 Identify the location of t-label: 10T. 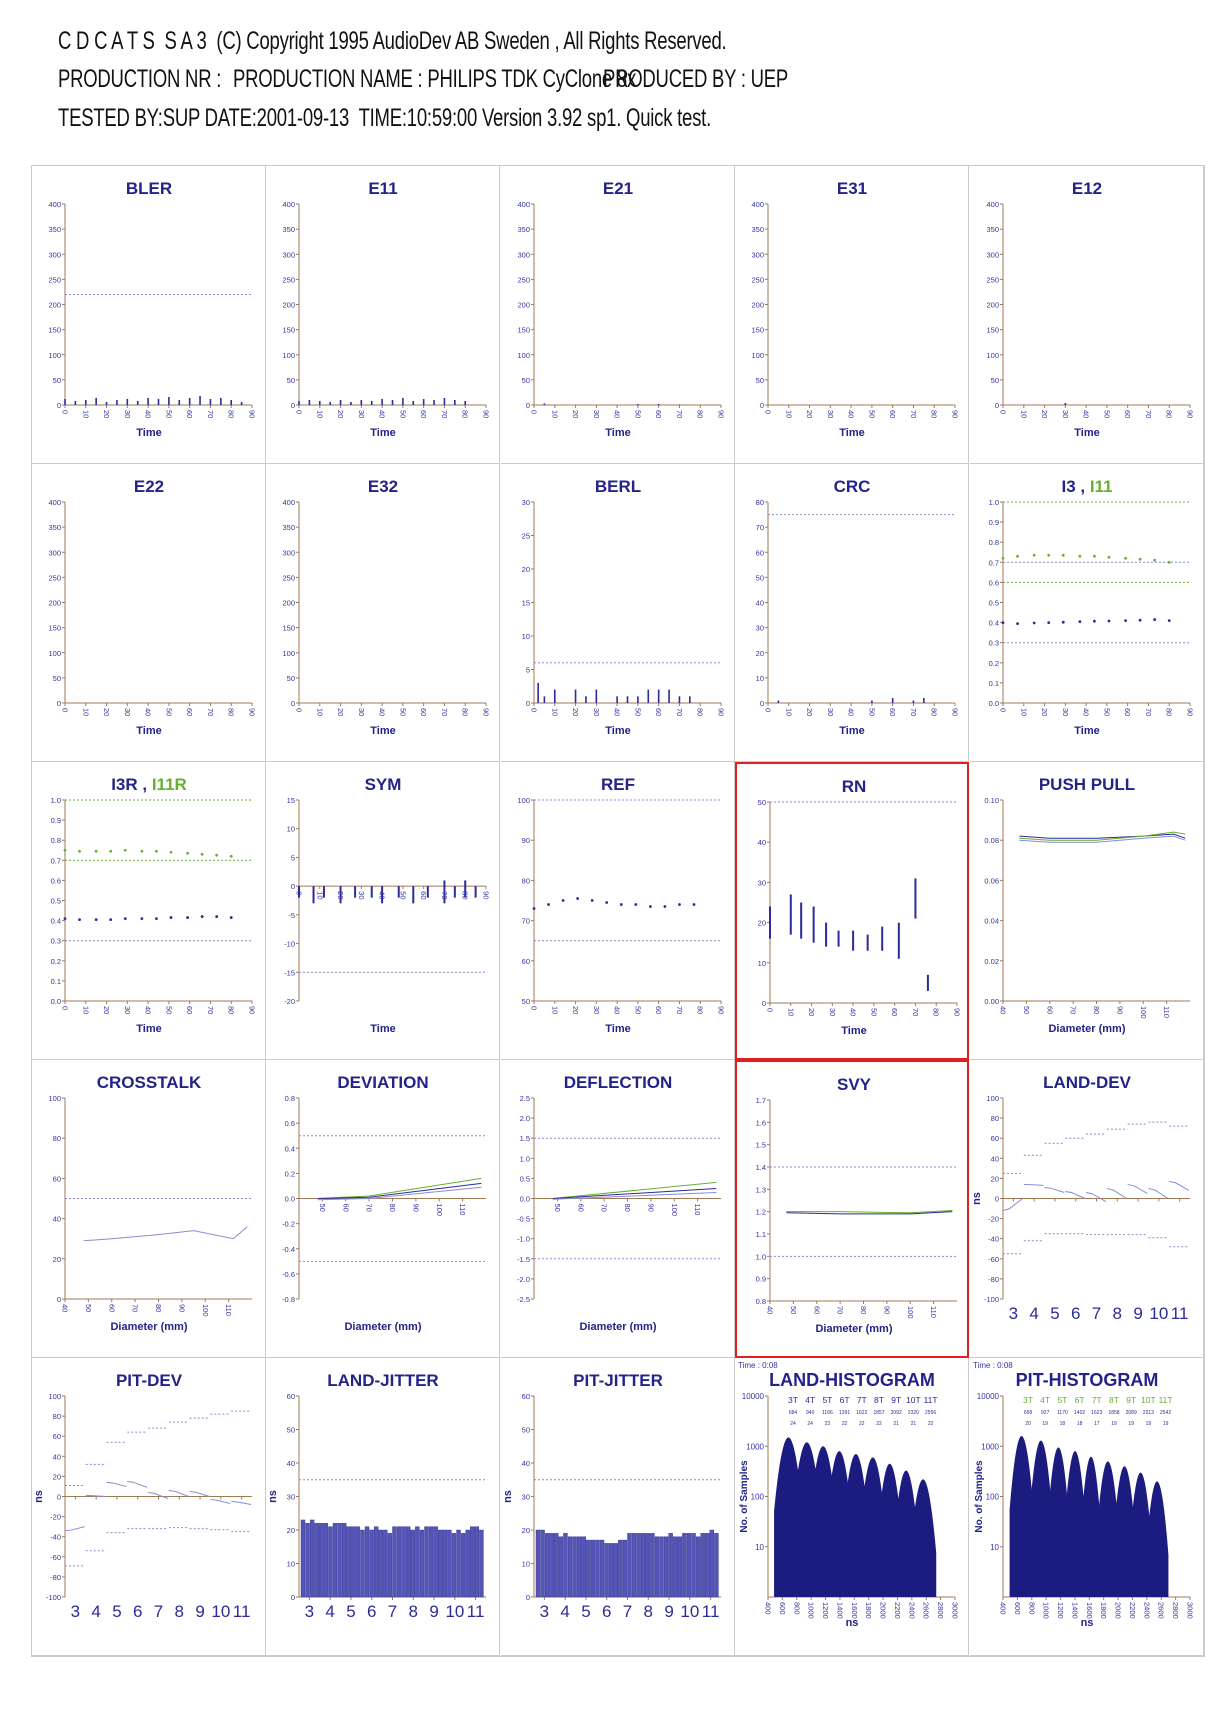
(913, 1400).